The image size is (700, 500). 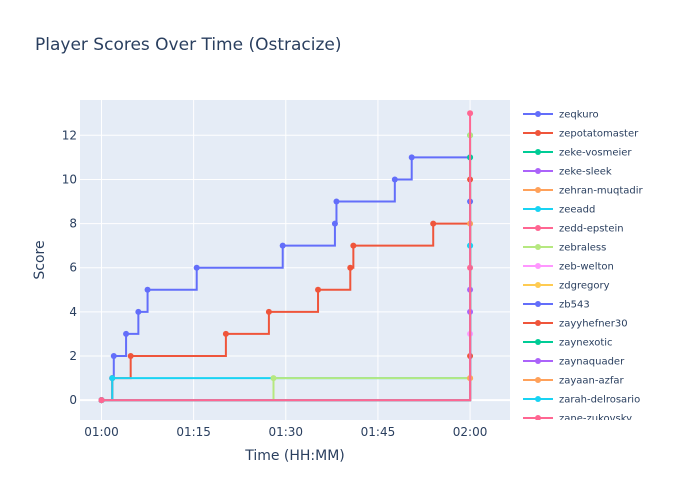 What do you see at coordinates (470, 432) in the screenshot?
I see `x-tick-label: 02:00` at bounding box center [470, 432].